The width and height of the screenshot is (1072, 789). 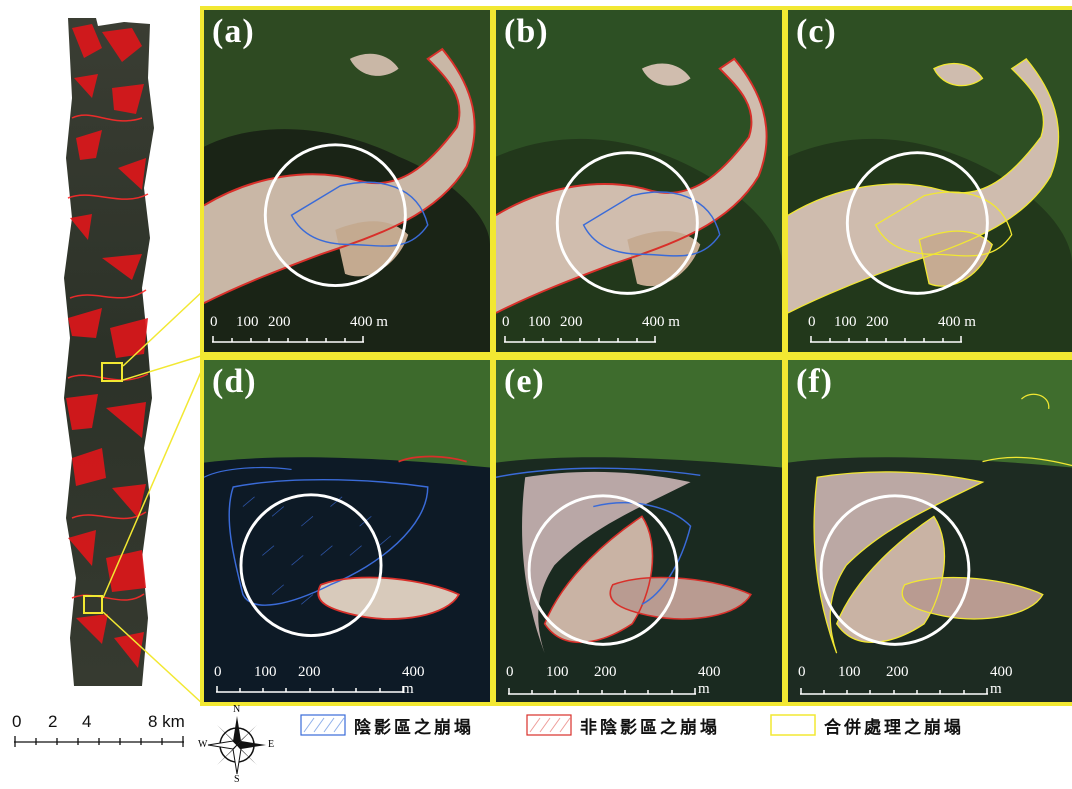 What do you see at coordinates (816, 31) in the screenshot?
I see `panel-c-label: (c)` at bounding box center [816, 31].